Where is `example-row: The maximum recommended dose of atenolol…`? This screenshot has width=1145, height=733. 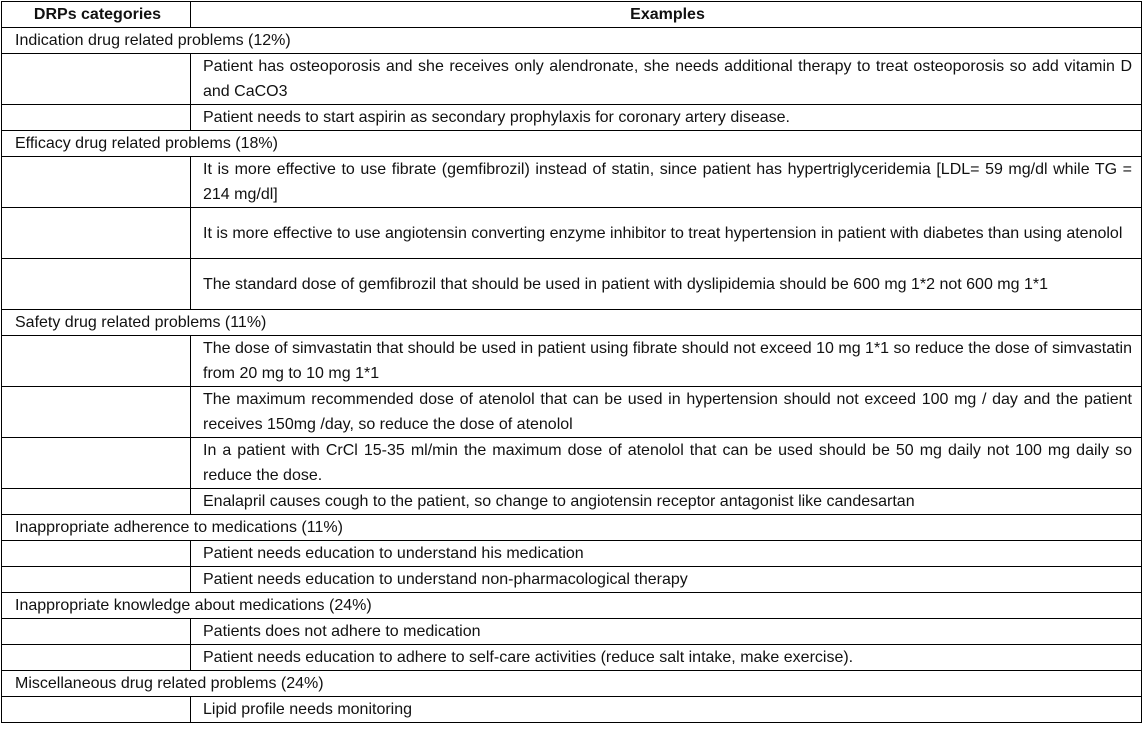
example-row: The maximum recommended dose of atenolol… is located at coordinates (571, 412).